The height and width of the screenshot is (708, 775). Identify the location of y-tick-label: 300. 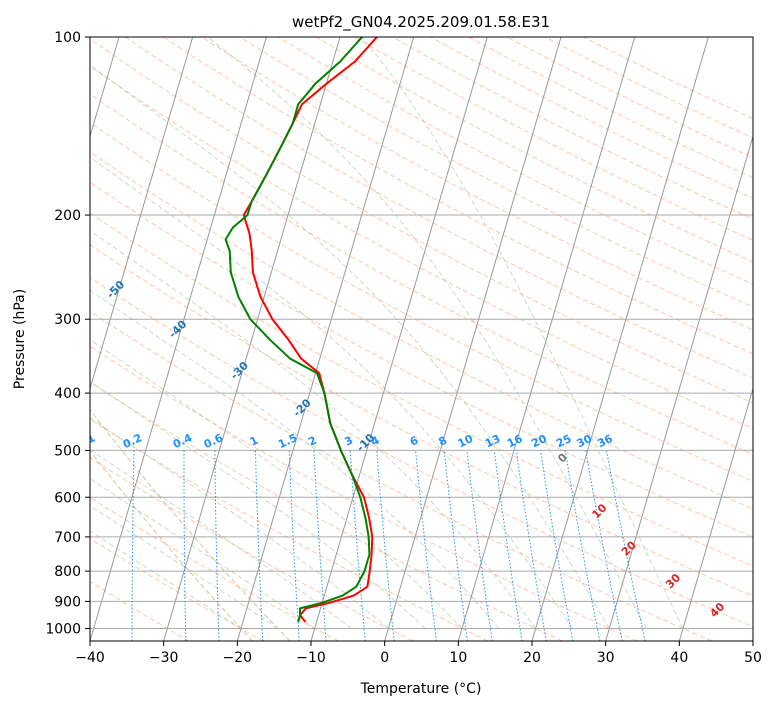
(67, 320).